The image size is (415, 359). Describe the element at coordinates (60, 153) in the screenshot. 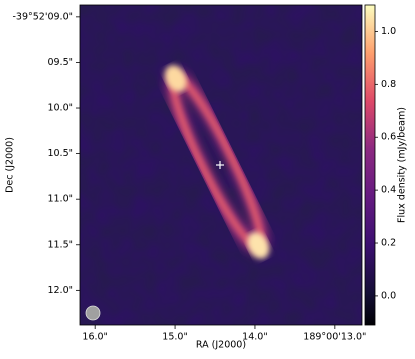

I see `y-tick-label: 10.5"` at that location.